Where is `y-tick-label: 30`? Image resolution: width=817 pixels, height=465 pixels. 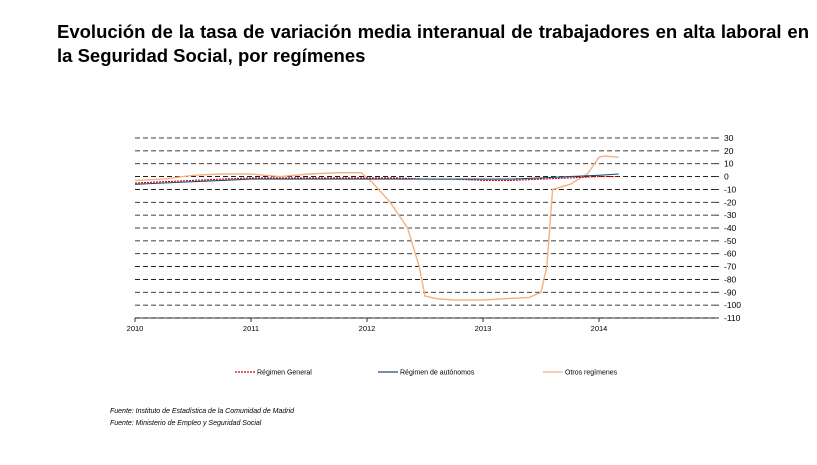 y-tick-label: 30 is located at coordinates (729, 138).